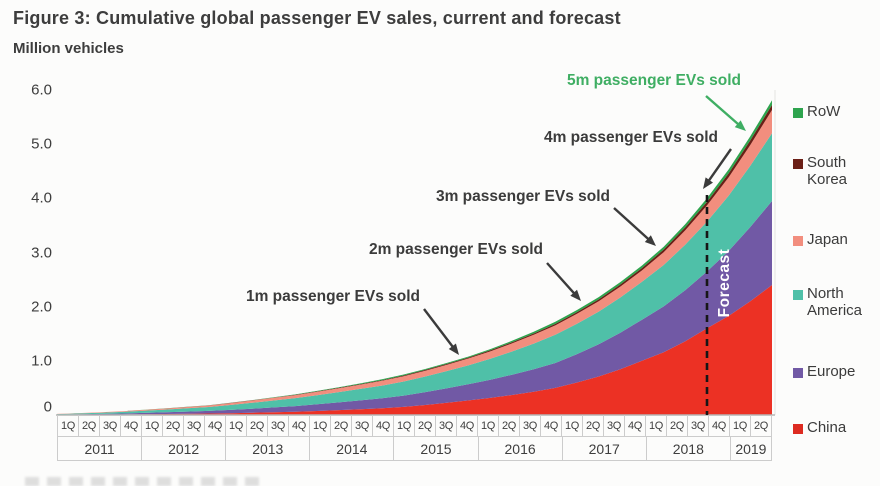  What do you see at coordinates (68, 48) in the screenshot?
I see `y-axis-title: Million vehicles` at bounding box center [68, 48].